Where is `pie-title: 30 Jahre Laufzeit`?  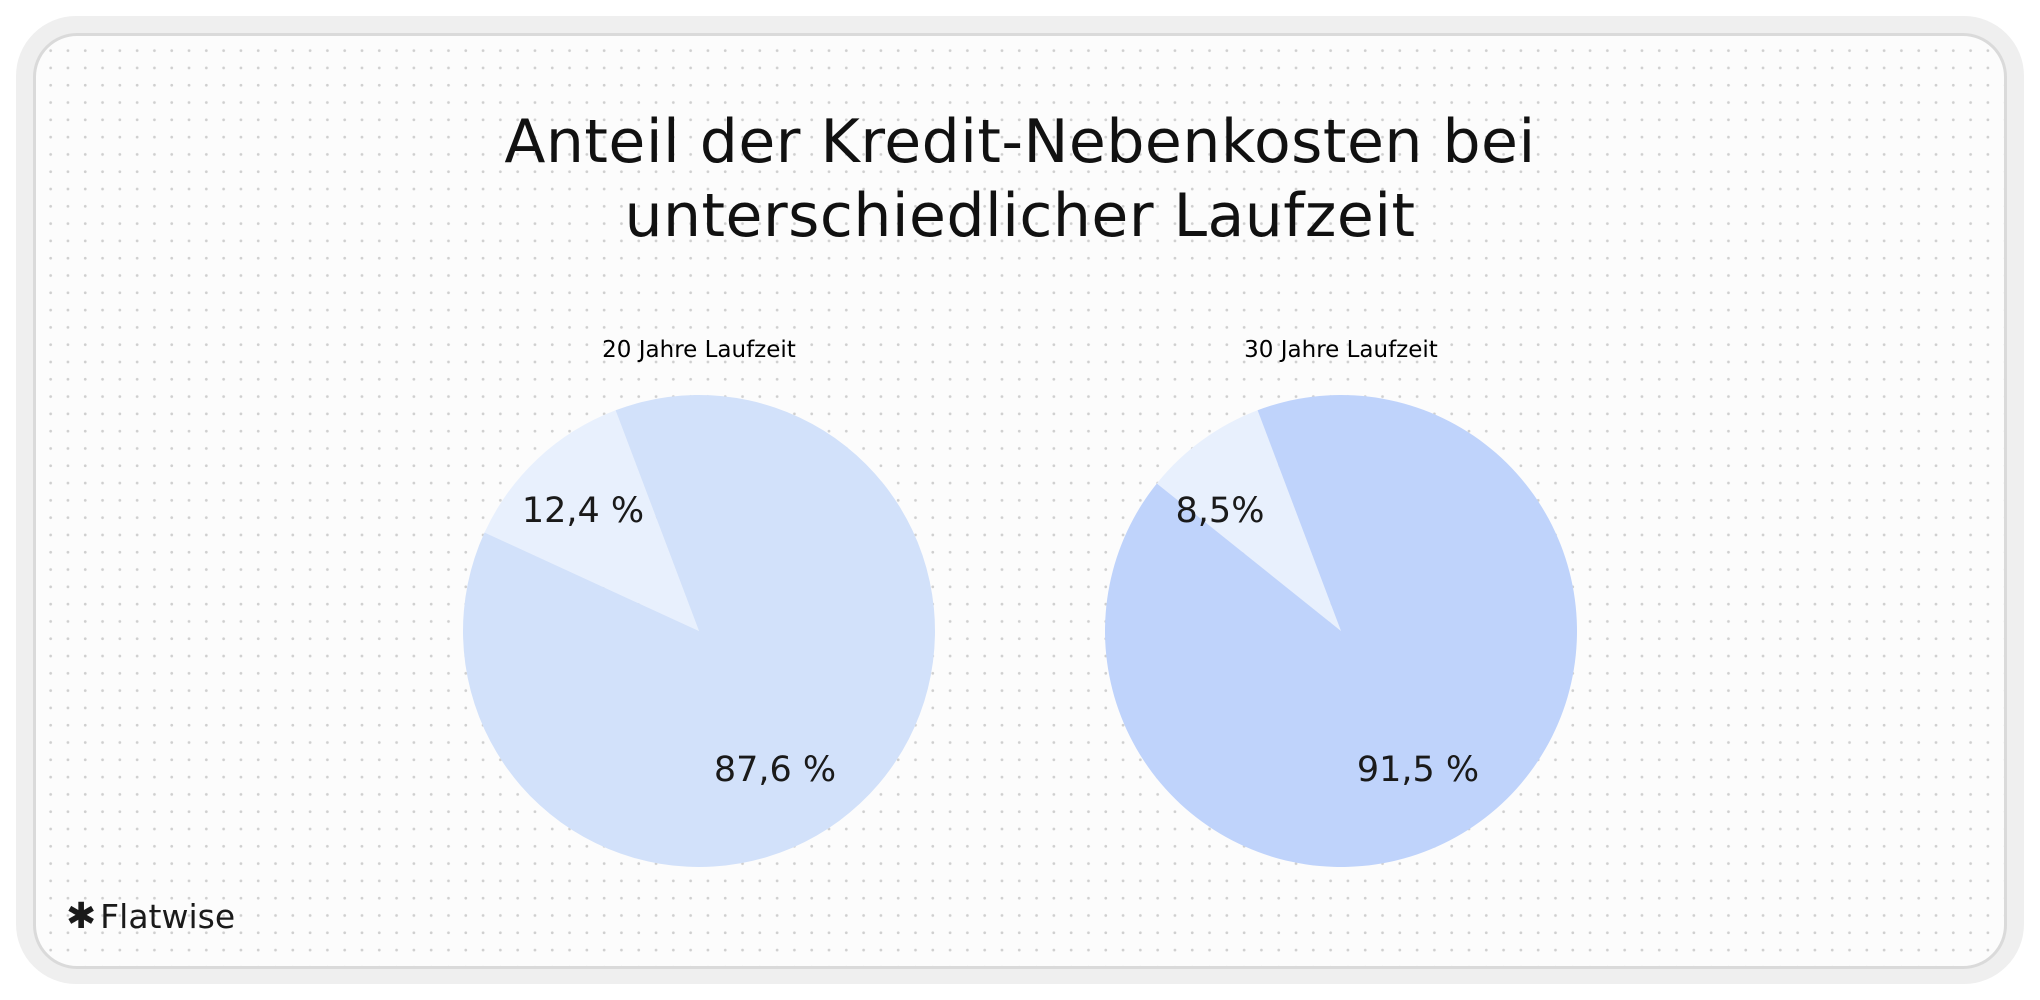
pie-title: 30 Jahre Laufzeit is located at coordinates (1341, 350).